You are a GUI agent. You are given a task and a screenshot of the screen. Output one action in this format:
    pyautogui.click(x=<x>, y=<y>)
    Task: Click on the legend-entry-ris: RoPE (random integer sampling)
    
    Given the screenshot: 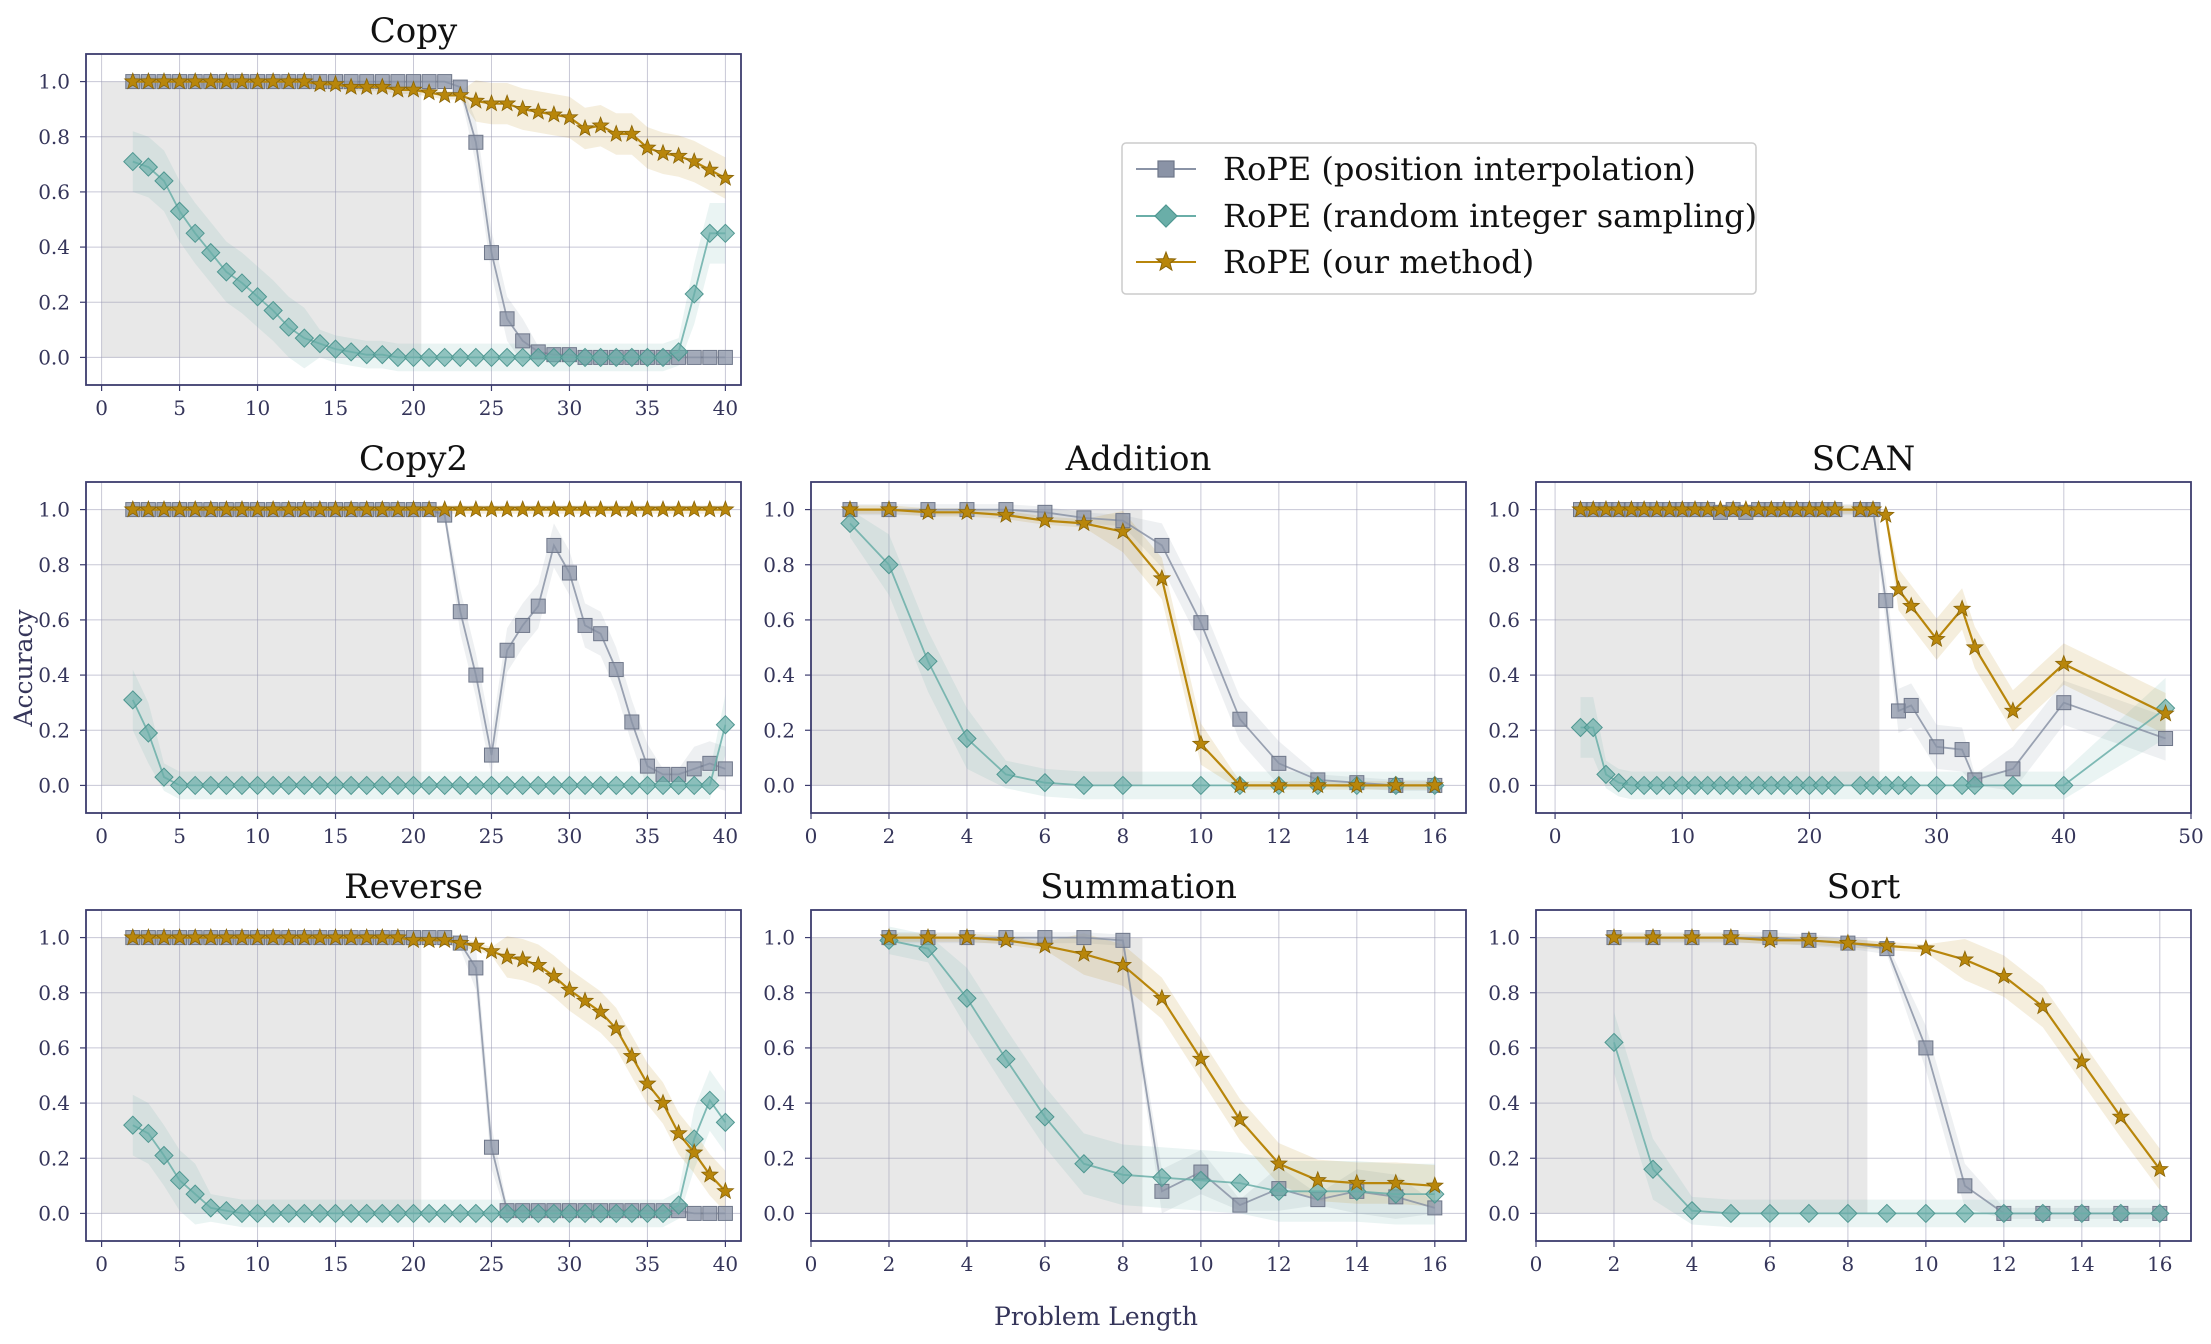 What is the action you would take?
    pyautogui.click(x=1446, y=216)
    